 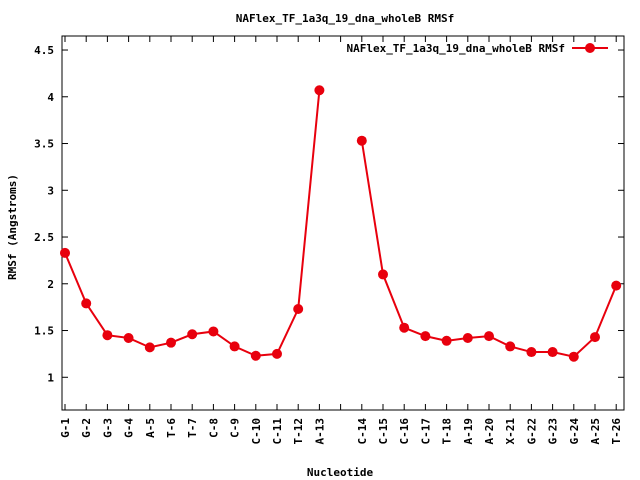 I want to click on x-tick-label: A-19, so click(x=468, y=431).